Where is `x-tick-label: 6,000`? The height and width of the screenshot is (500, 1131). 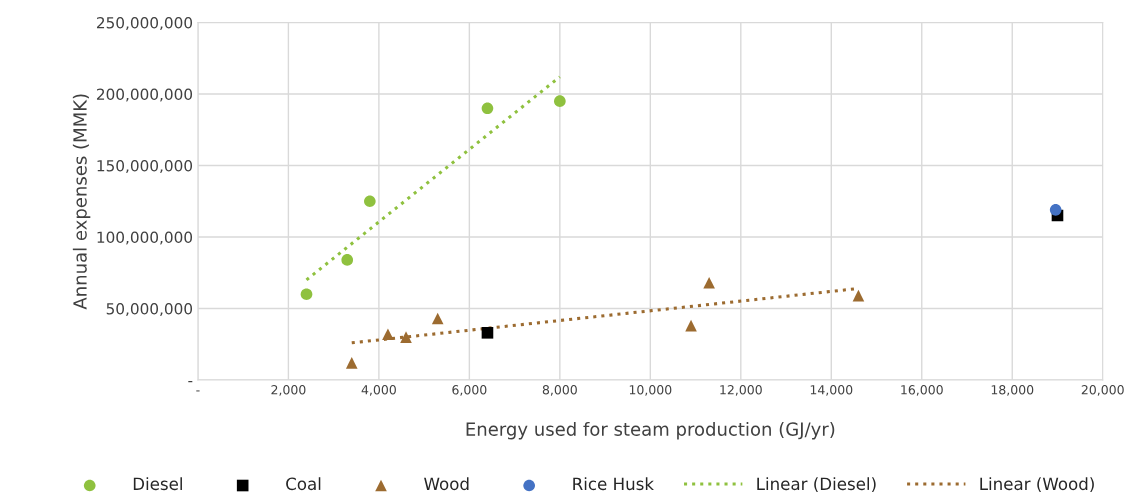
x-tick-label: 6,000 is located at coordinates (469, 390).